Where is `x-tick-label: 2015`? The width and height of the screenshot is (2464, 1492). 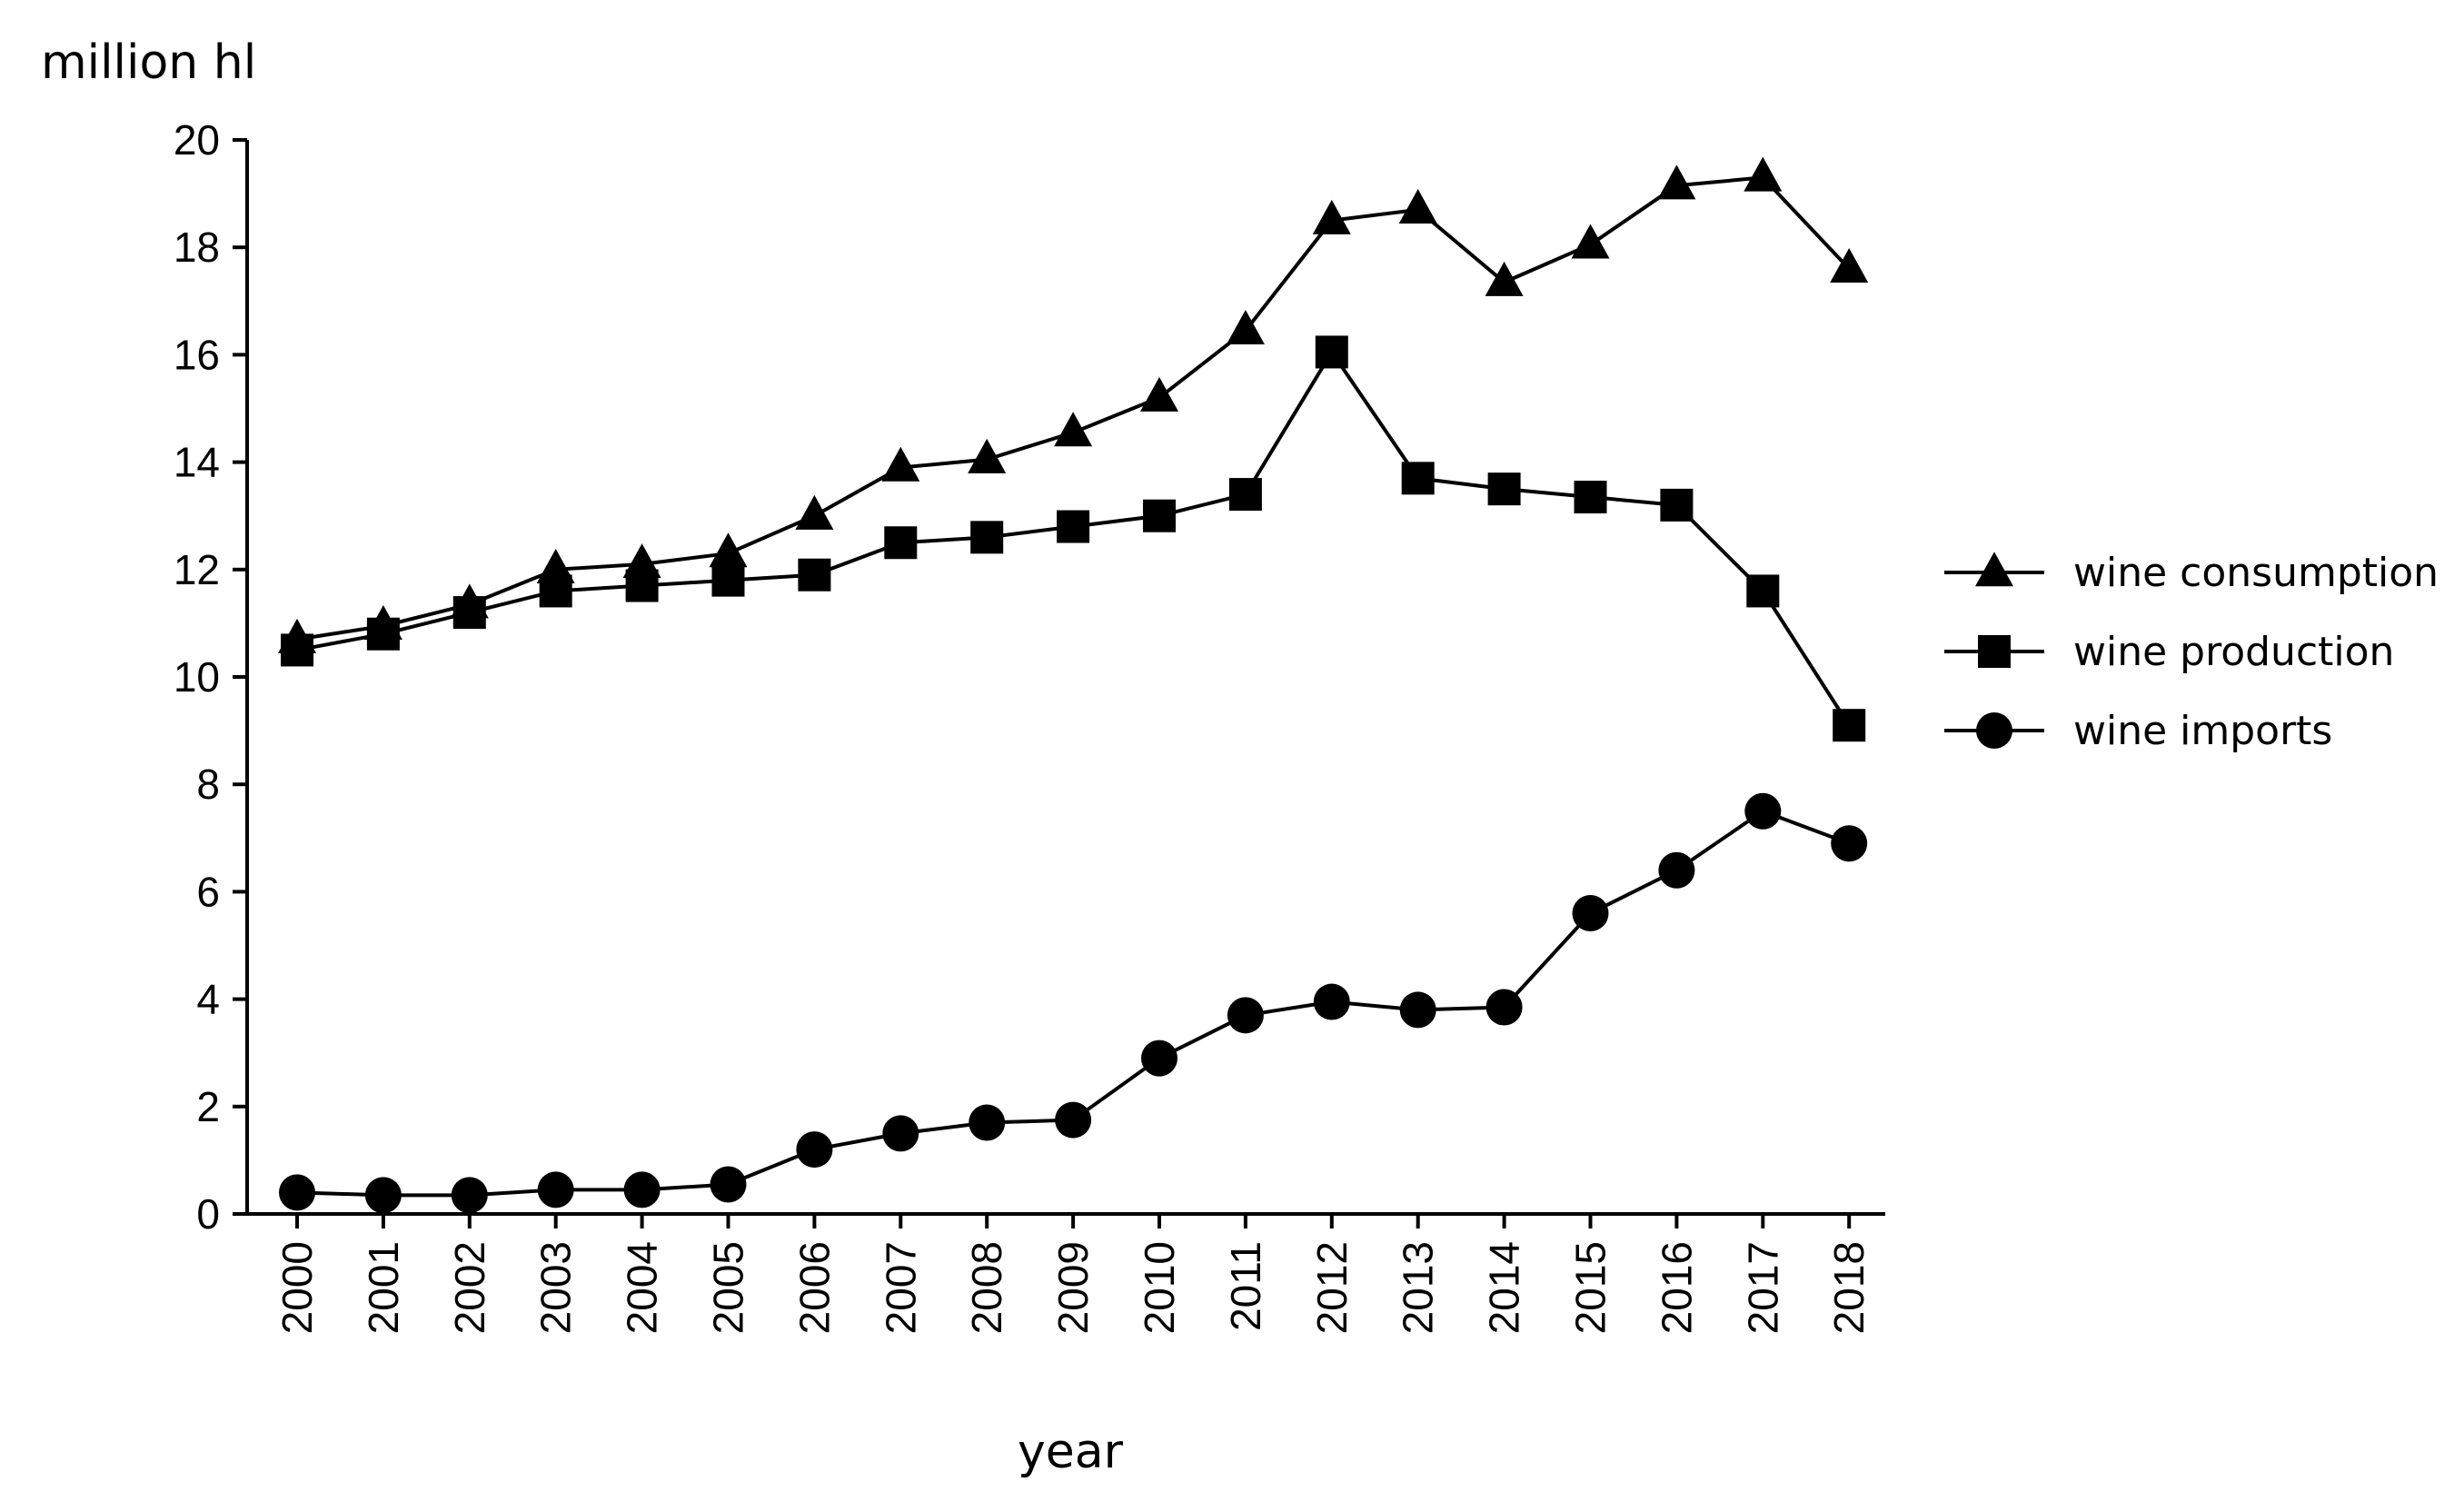 x-tick-label: 2015 is located at coordinates (1591, 1287).